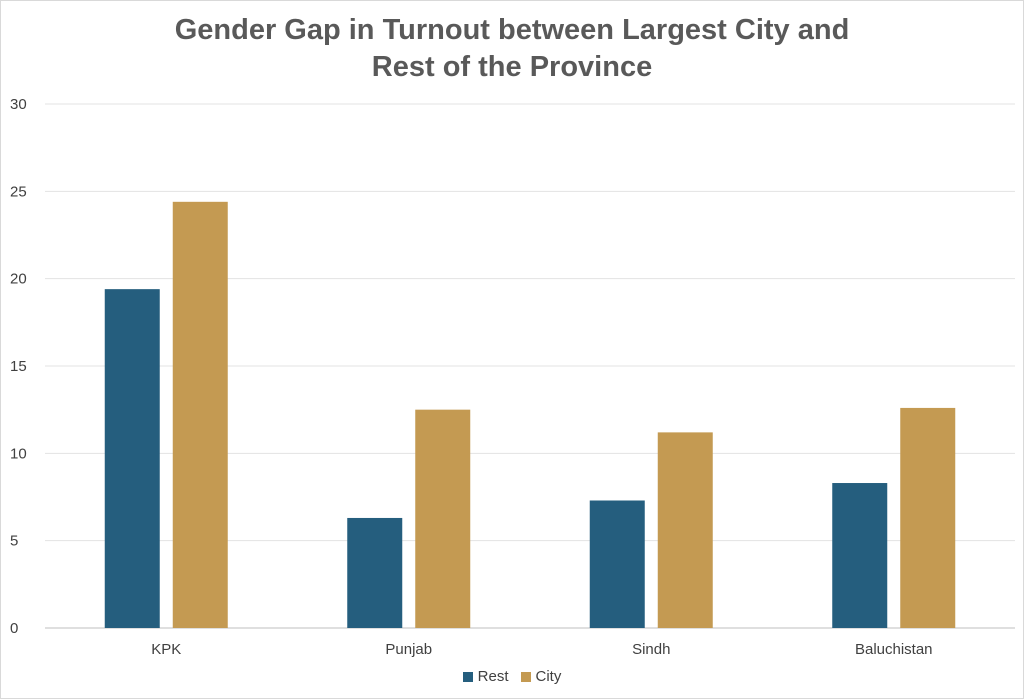  What do you see at coordinates (443, 518) in the screenshot?
I see `bar-city-punjab` at bounding box center [443, 518].